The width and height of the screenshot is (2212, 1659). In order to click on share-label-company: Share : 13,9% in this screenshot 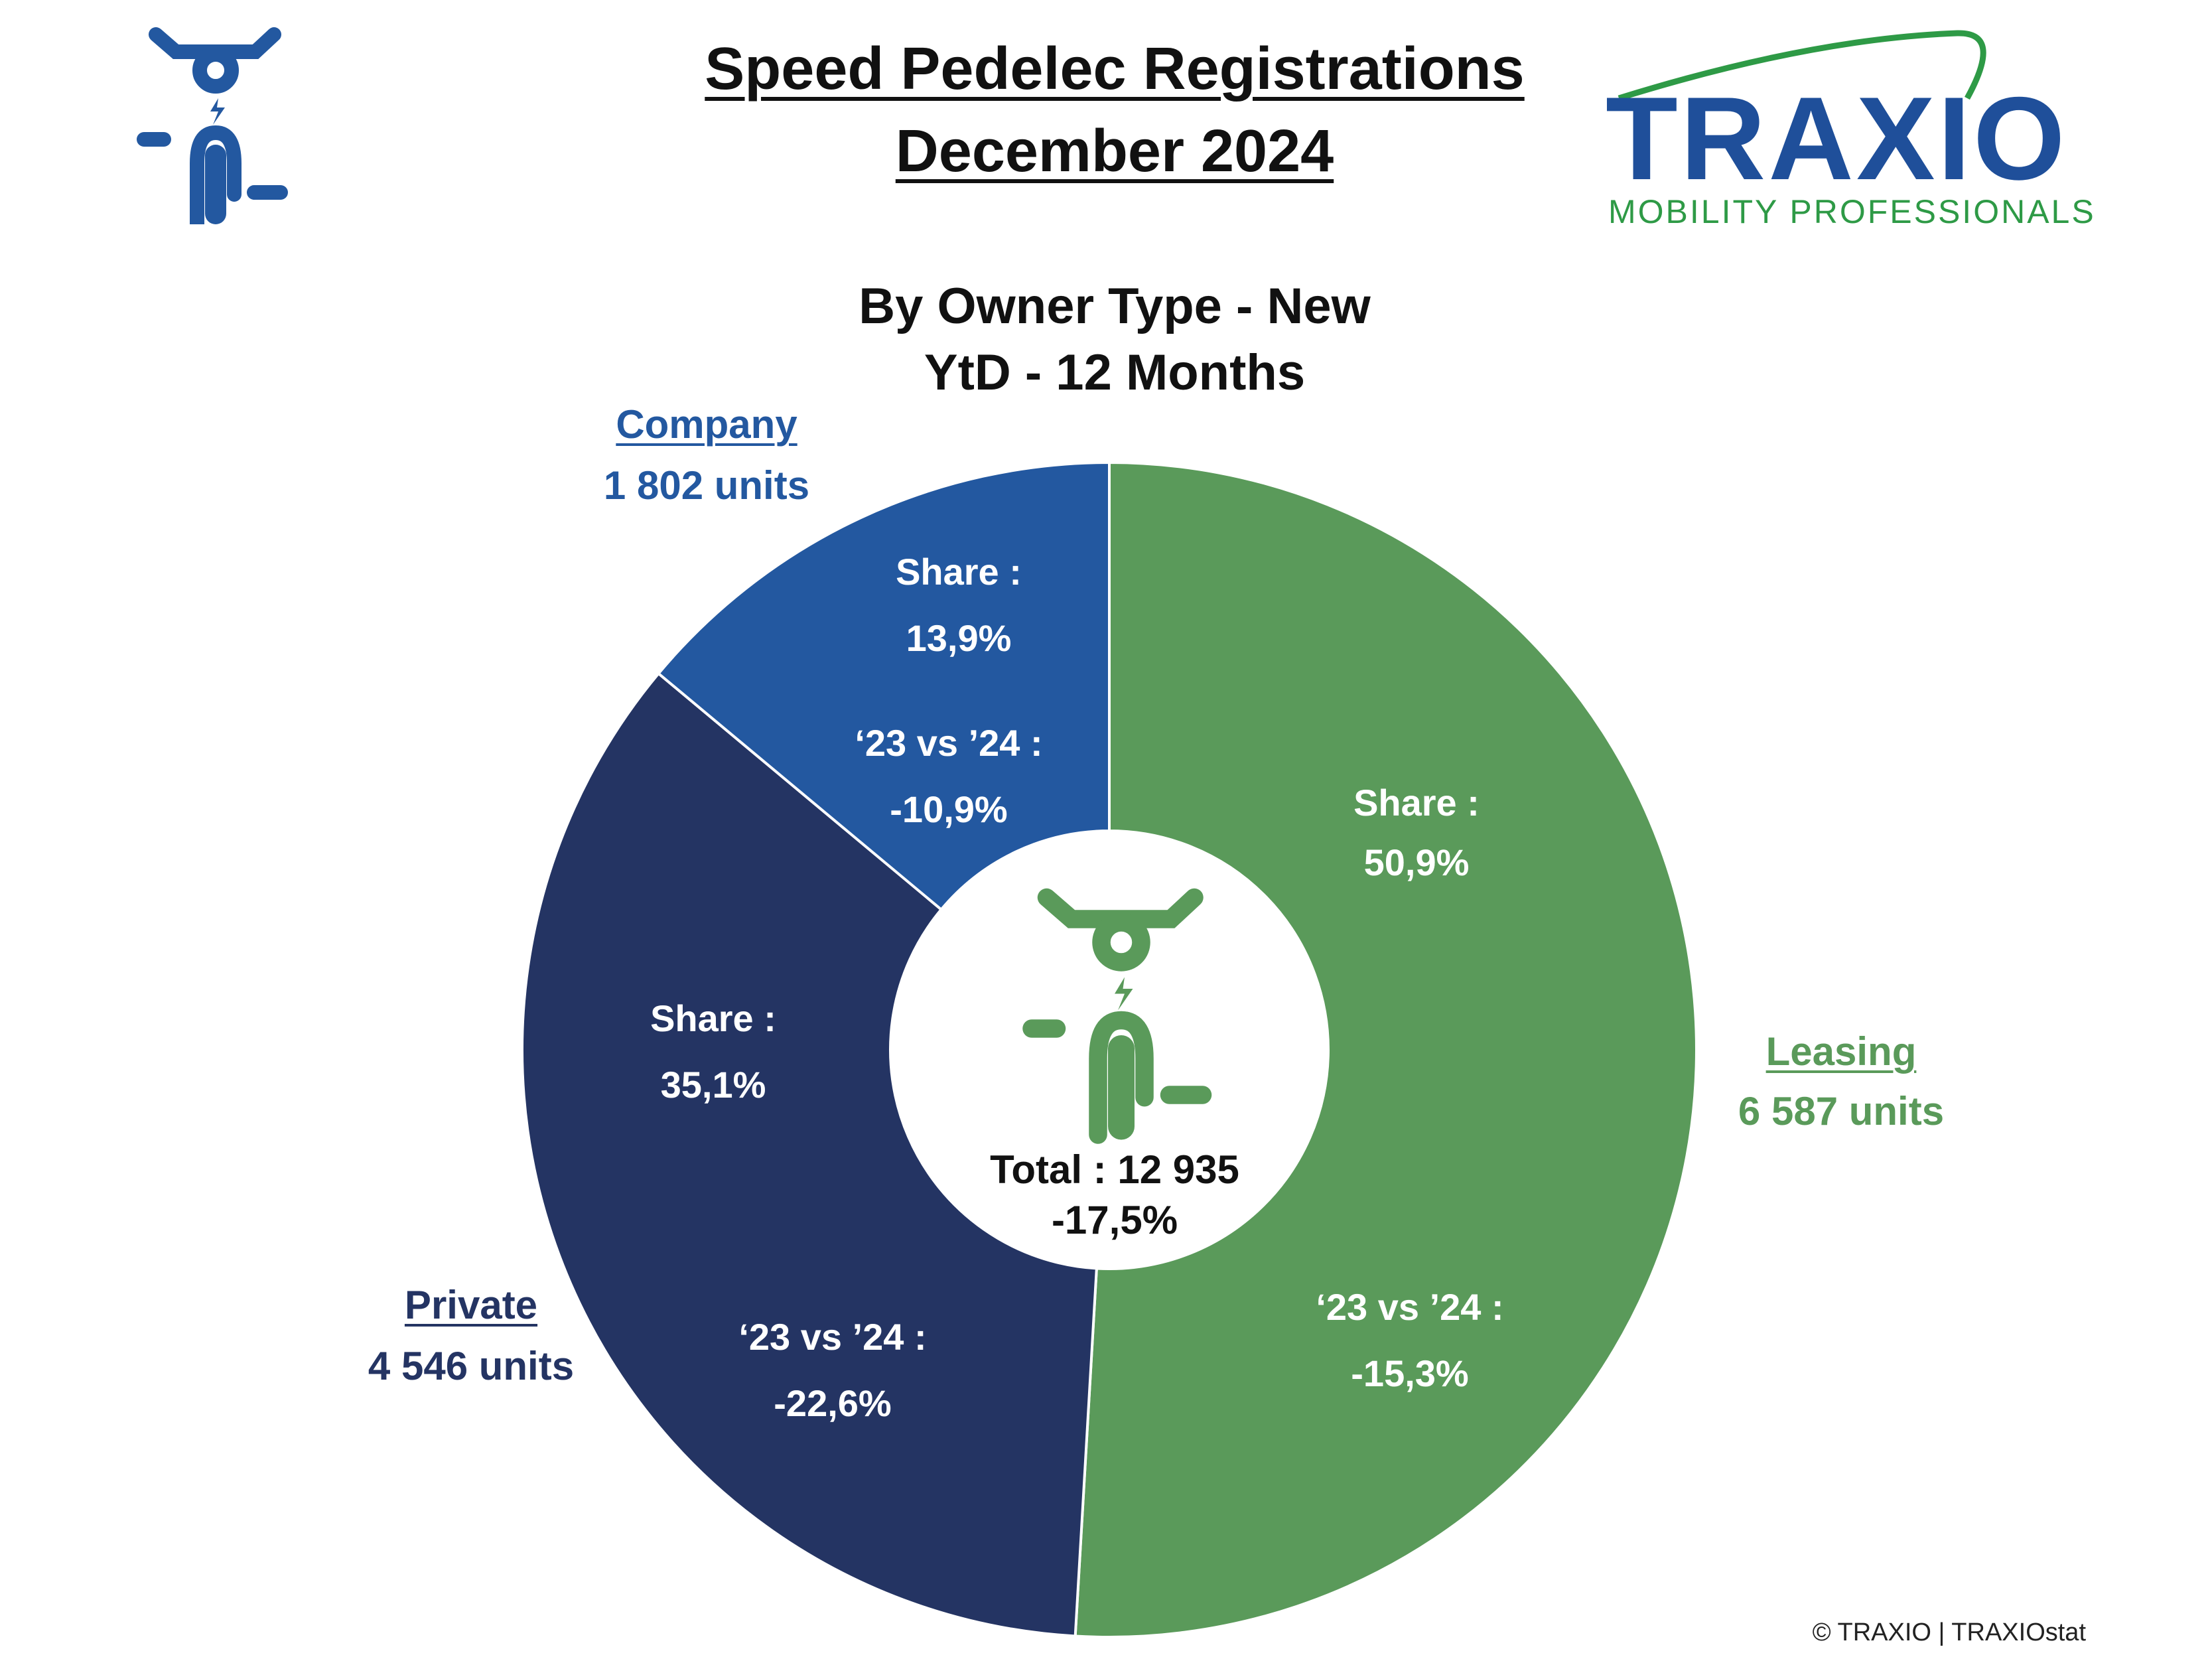, I will do `click(958, 605)`.